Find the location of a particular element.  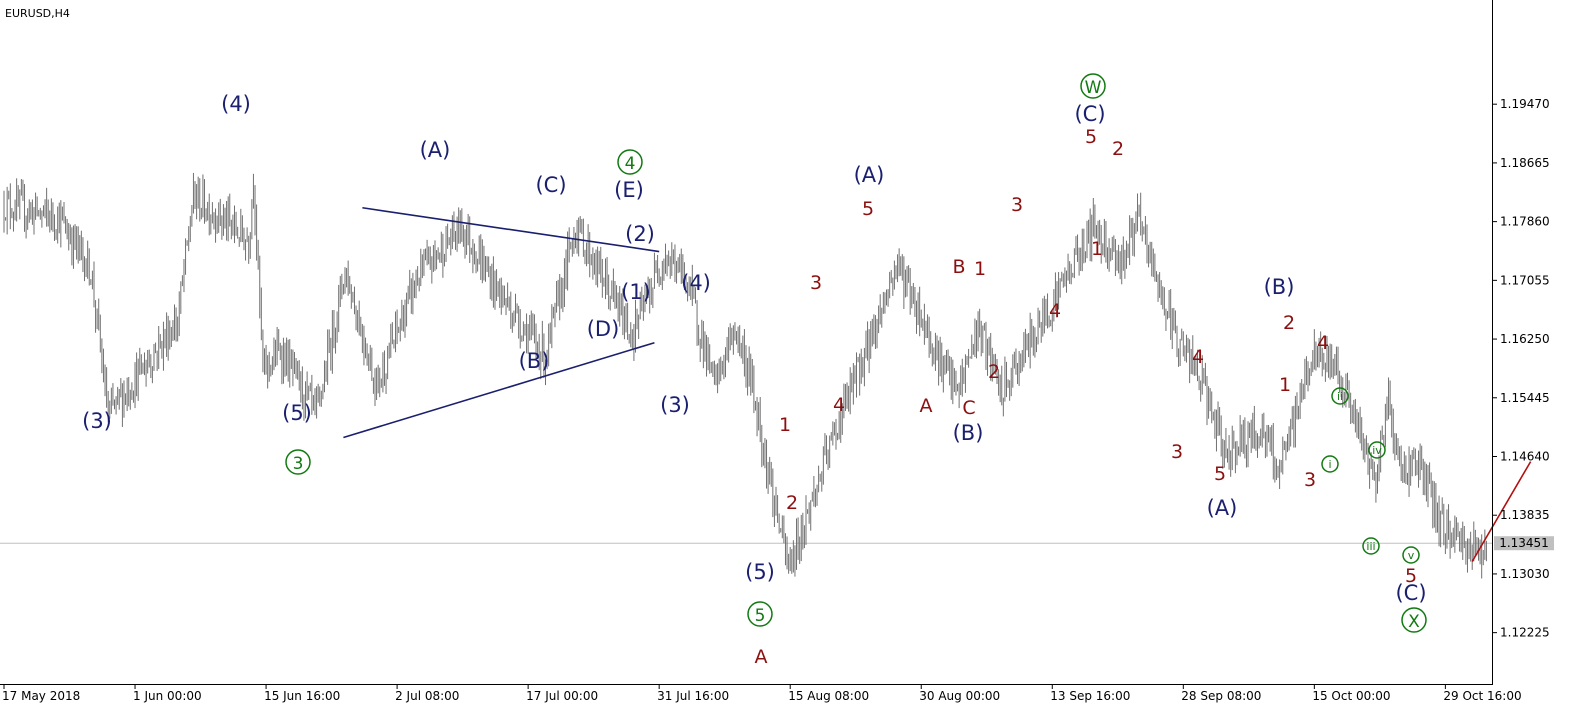

wave-label: B is located at coordinates (958, 267).